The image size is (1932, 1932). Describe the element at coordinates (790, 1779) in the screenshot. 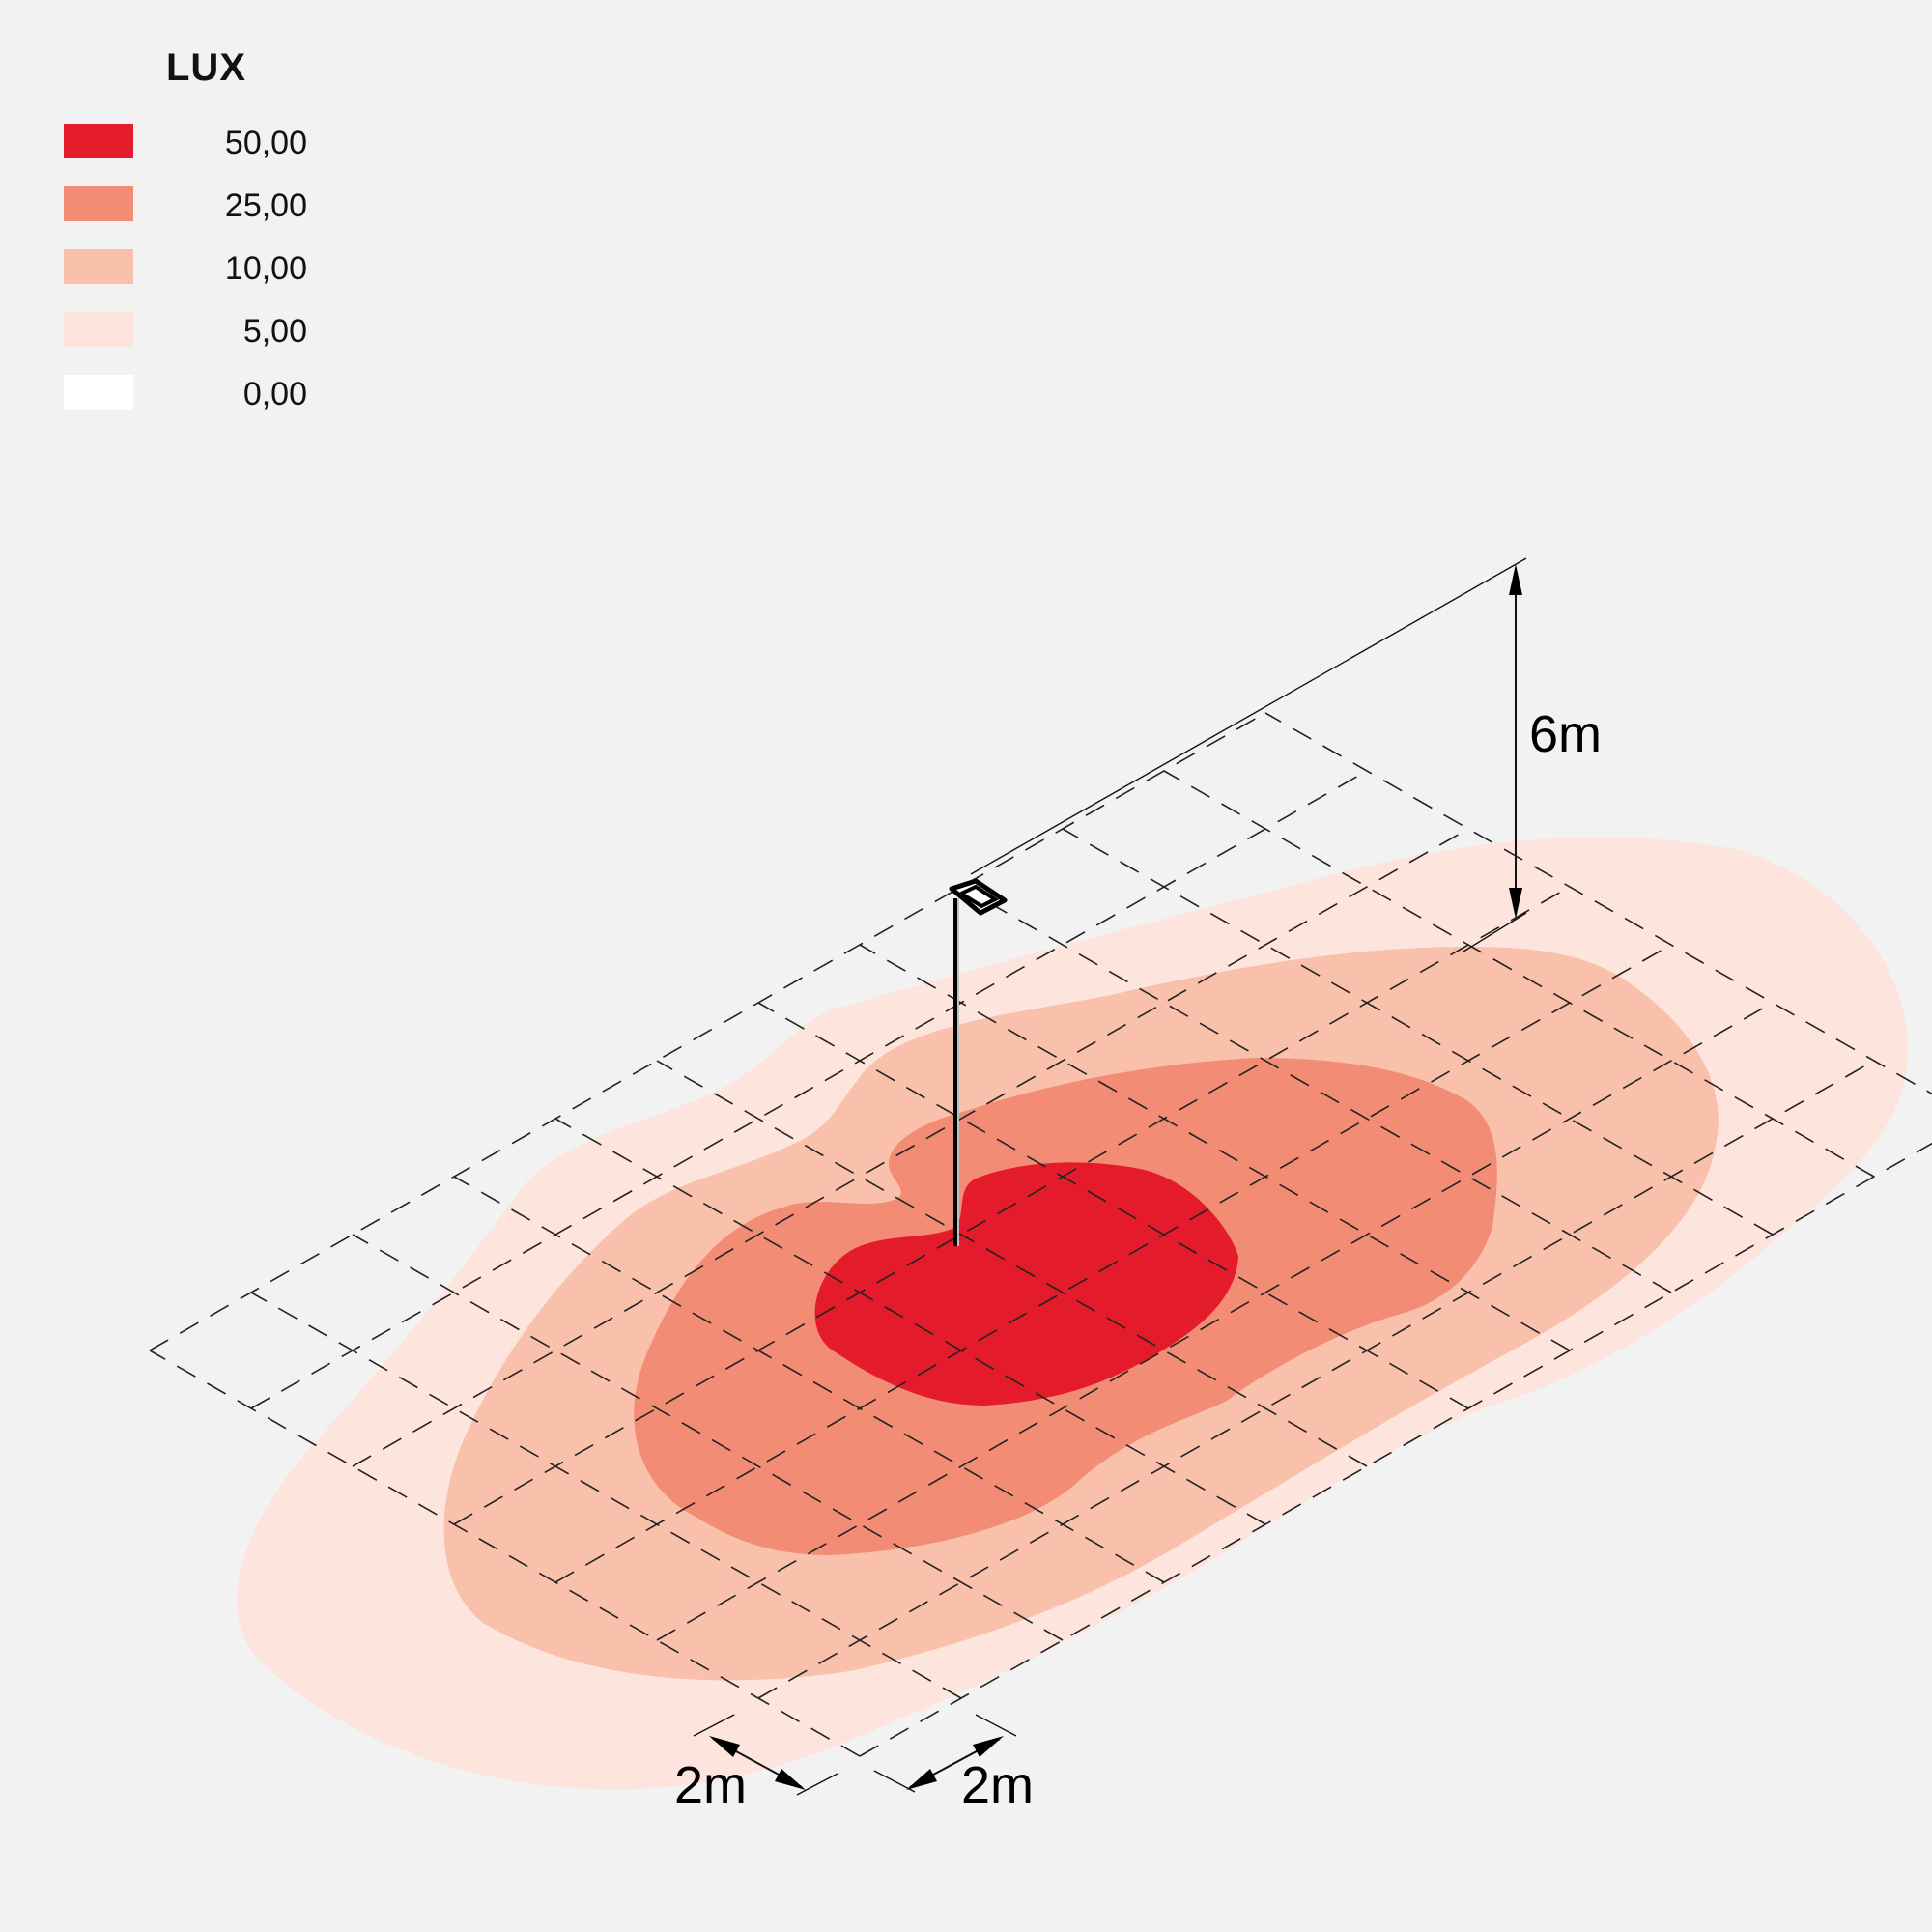

I see `dim-left-arrow-b-icon` at that location.